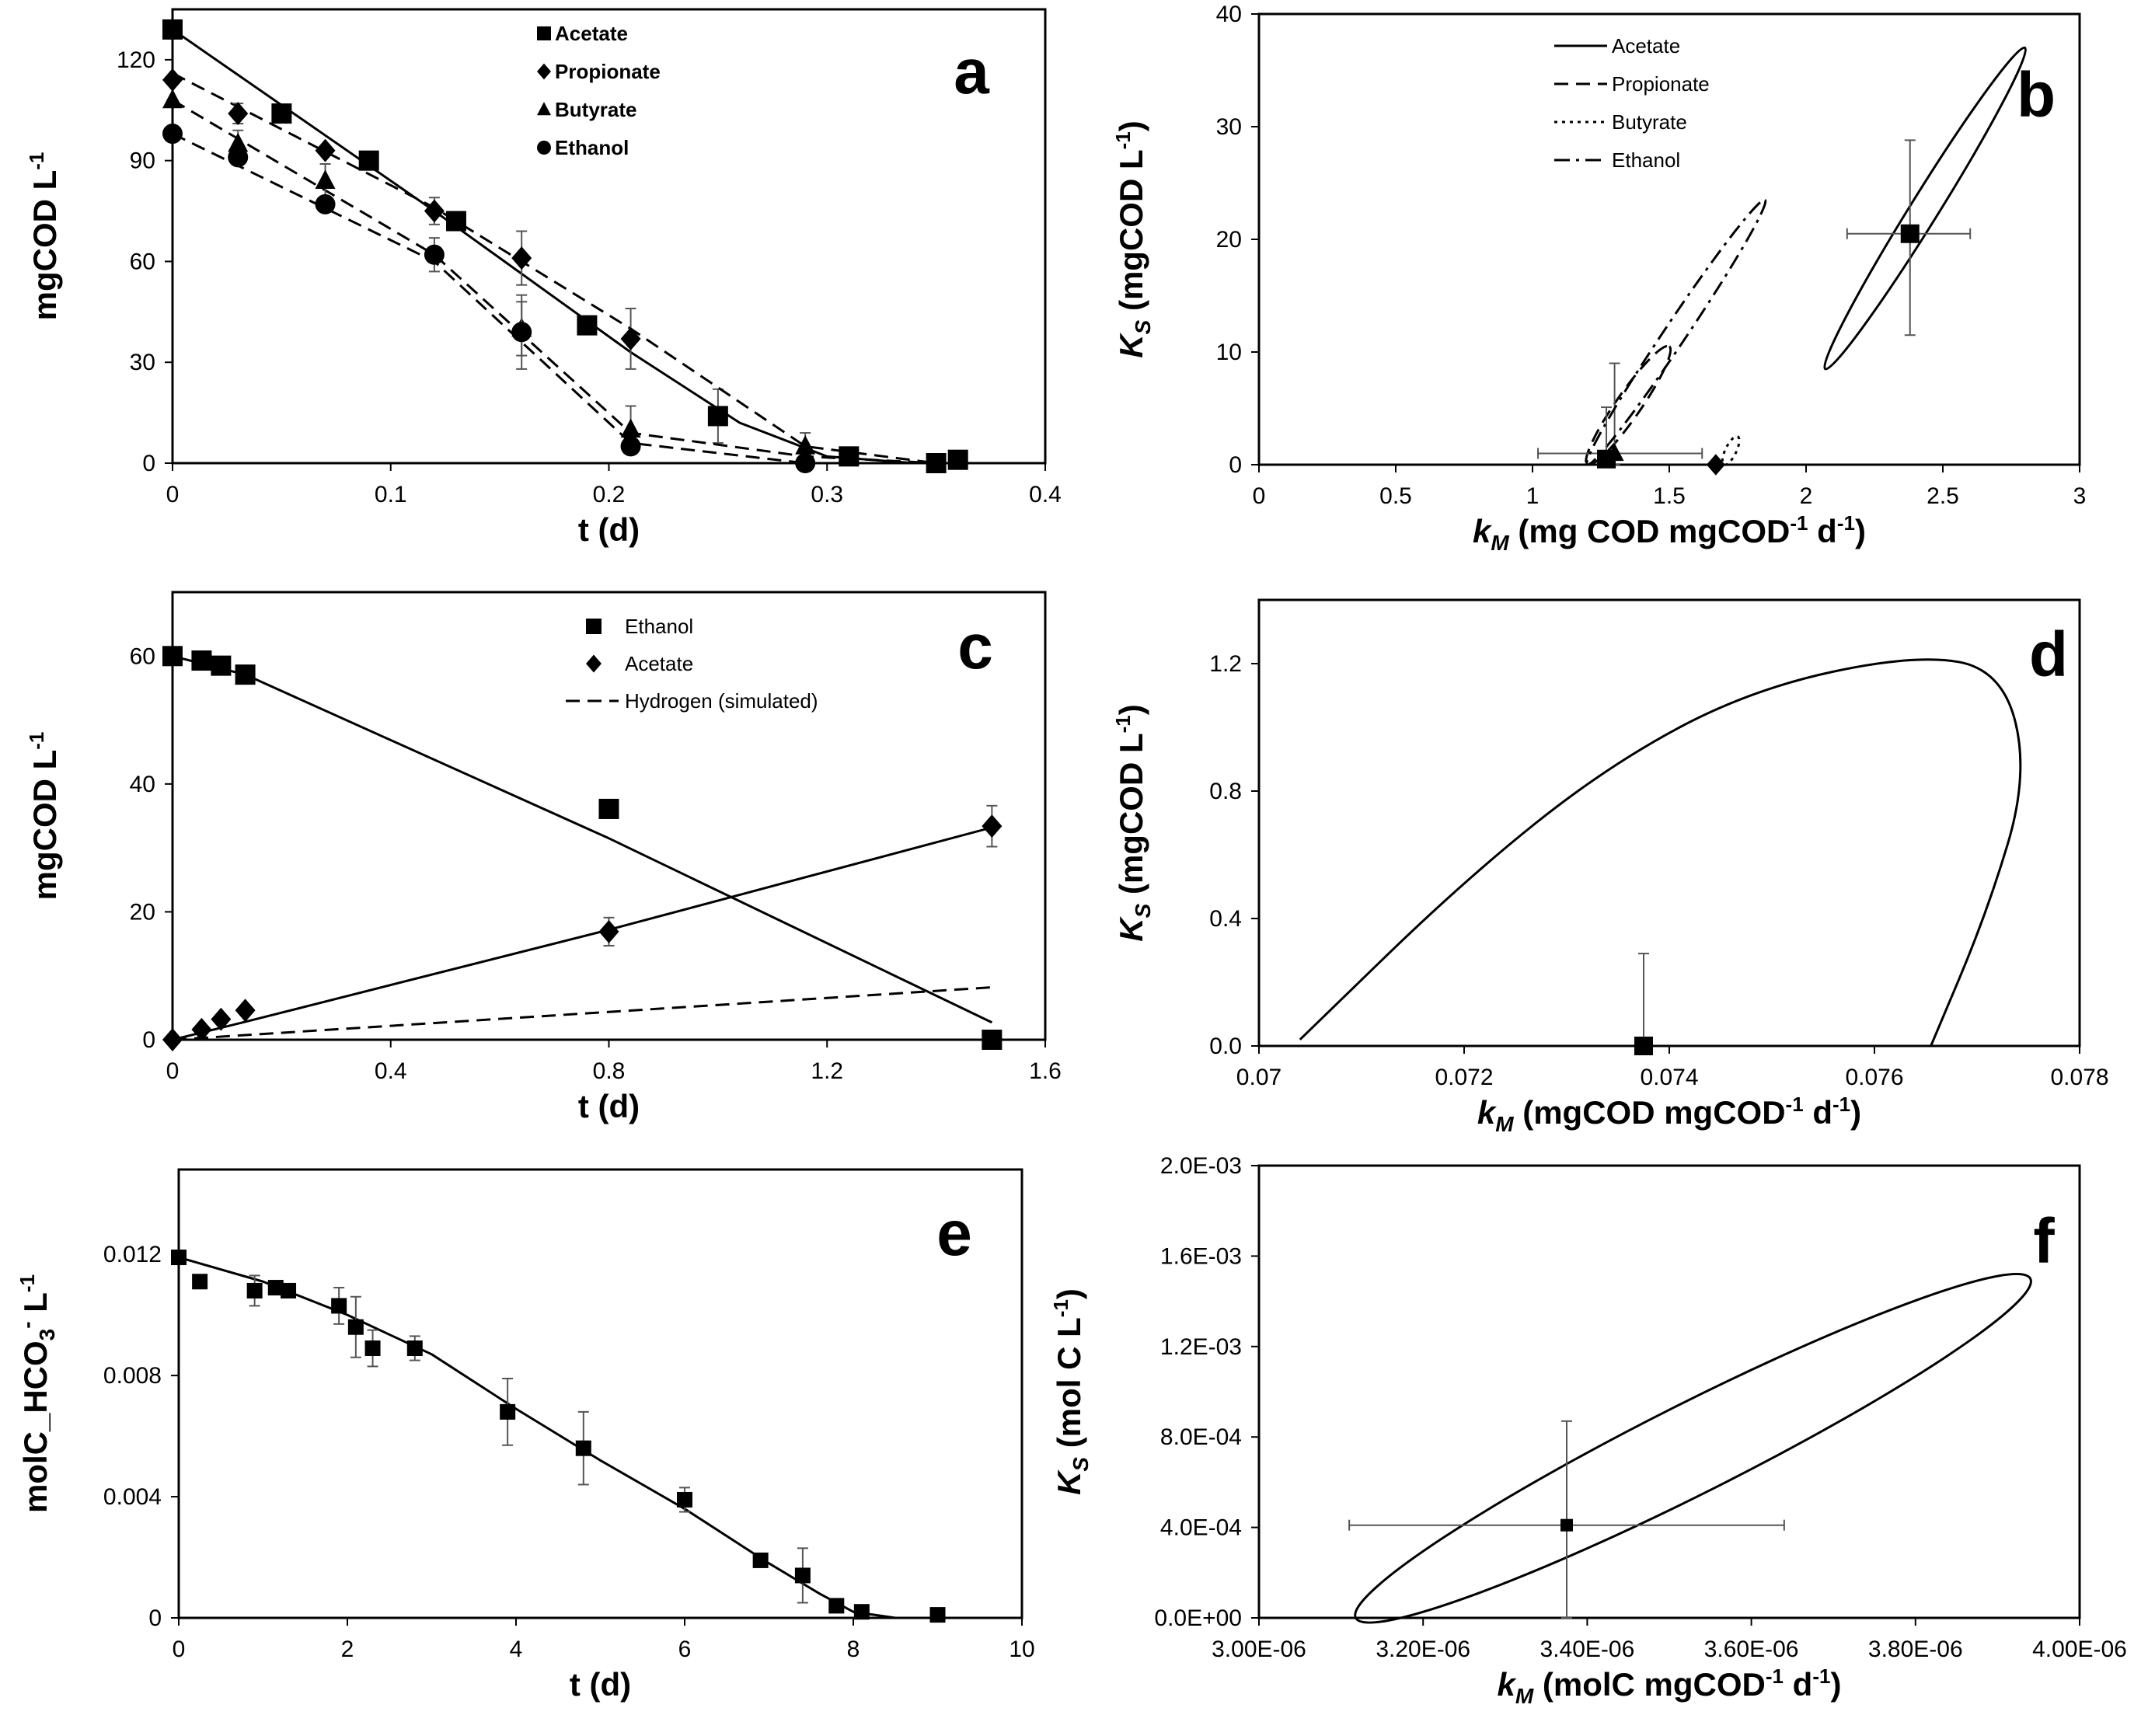  I want to click on series-hydrogen-simulated-, so click(582, 1013).